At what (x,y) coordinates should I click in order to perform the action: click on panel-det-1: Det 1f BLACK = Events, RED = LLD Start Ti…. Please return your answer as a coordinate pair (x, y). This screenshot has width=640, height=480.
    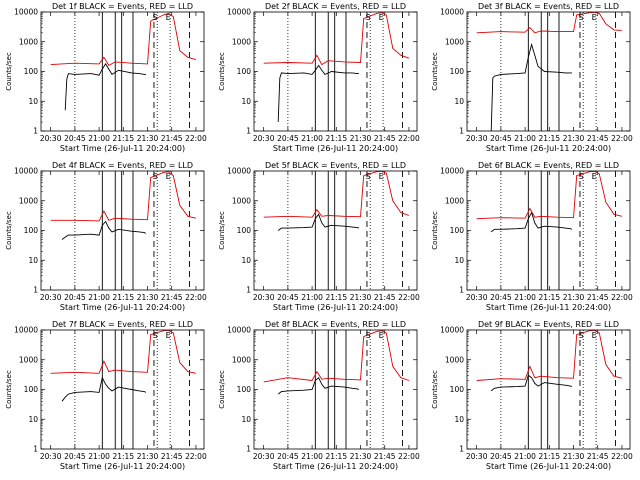
    Looking at the image, I should click on (106, 77).